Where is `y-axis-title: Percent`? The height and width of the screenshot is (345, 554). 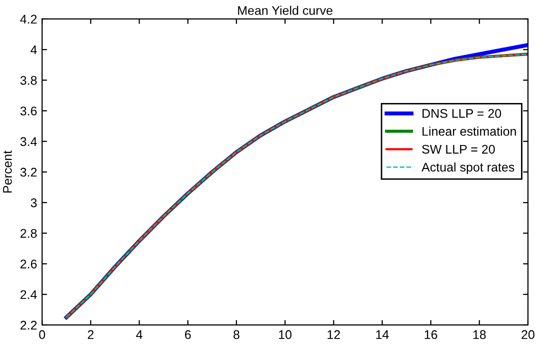
y-axis-title: Percent is located at coordinates (7, 171).